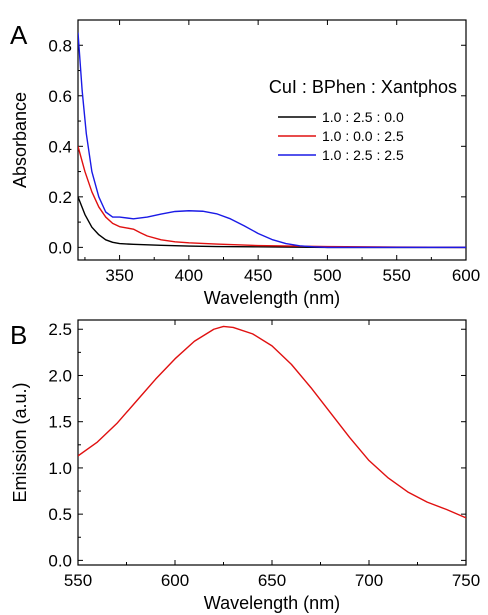 The image size is (488, 615). What do you see at coordinates (60, 468) in the screenshot?
I see `y-tick-label: 1.0` at bounding box center [60, 468].